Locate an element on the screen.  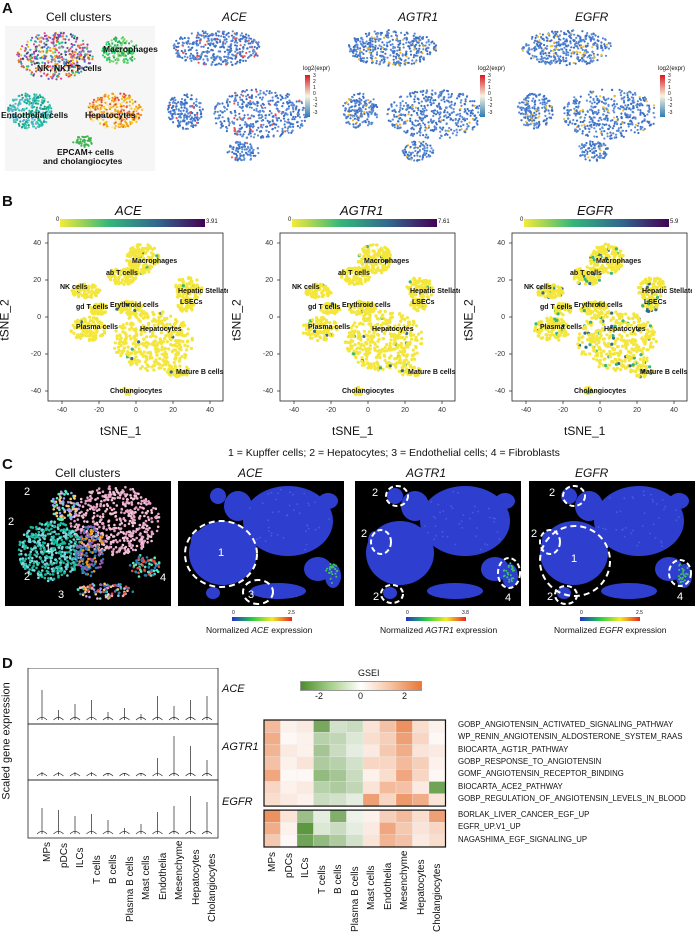
cell-type-label: Cholangiocytes is located at coordinates (368, 391).